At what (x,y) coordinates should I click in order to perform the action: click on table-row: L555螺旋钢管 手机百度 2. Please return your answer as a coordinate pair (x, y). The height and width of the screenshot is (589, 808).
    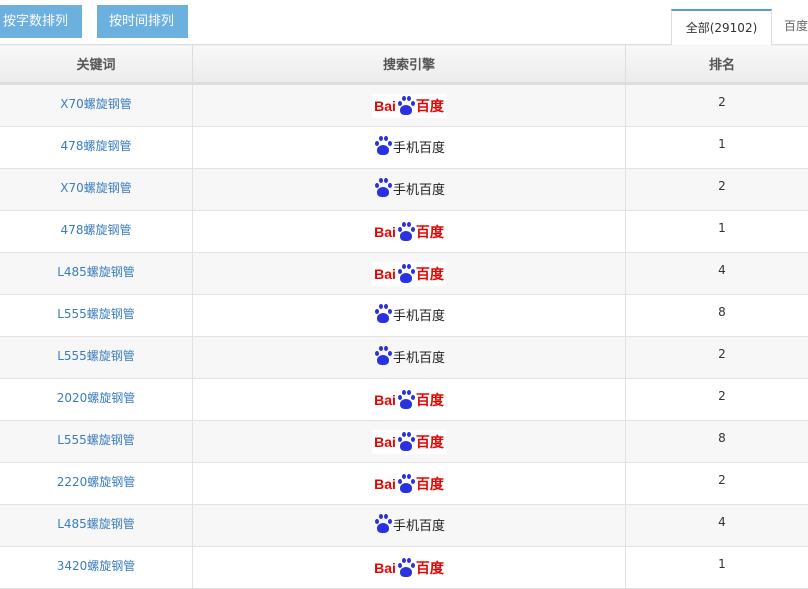
    Looking at the image, I should click on (404, 358).